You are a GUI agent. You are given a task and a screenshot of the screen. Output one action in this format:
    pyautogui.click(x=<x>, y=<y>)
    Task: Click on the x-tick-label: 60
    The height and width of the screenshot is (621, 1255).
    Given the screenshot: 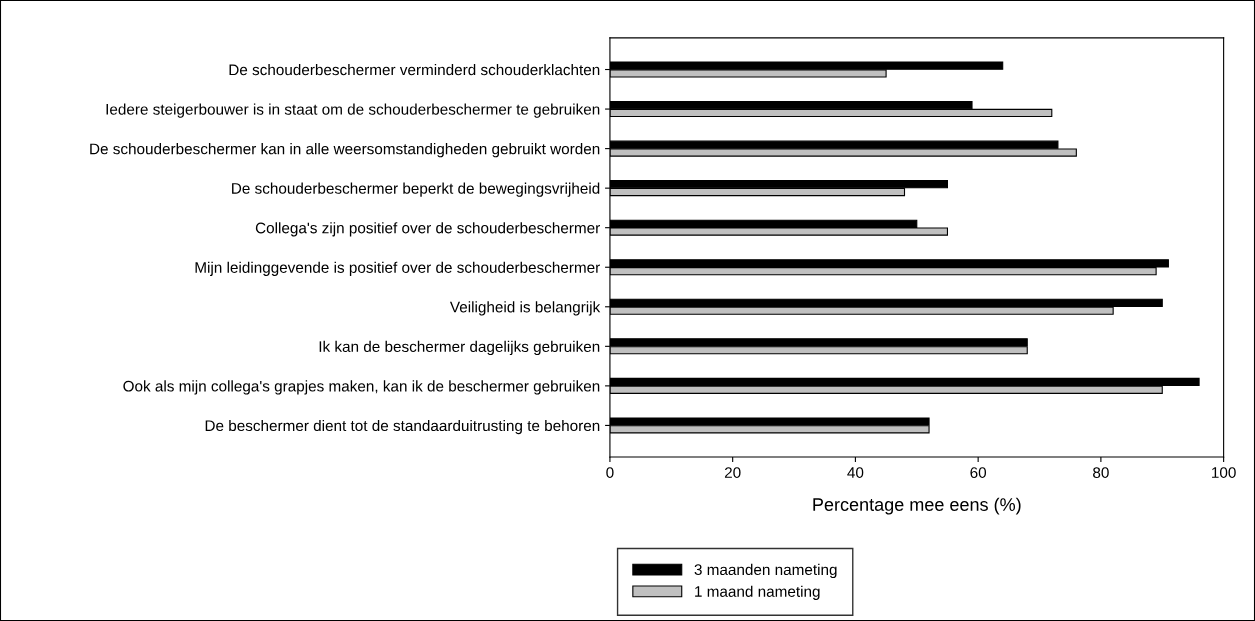 What is the action you would take?
    pyautogui.click(x=978, y=472)
    